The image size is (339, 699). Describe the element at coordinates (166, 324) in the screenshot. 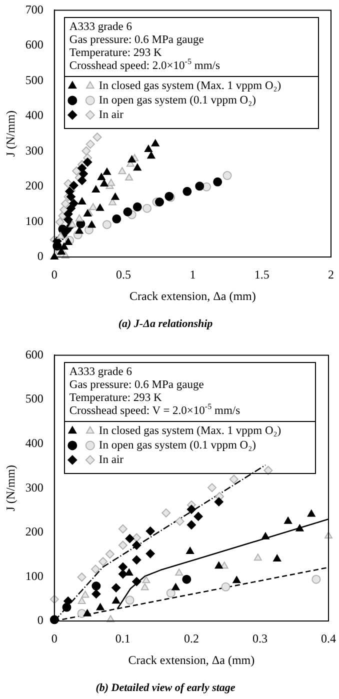

I see `text: (a) J-Δa relationship` at that location.